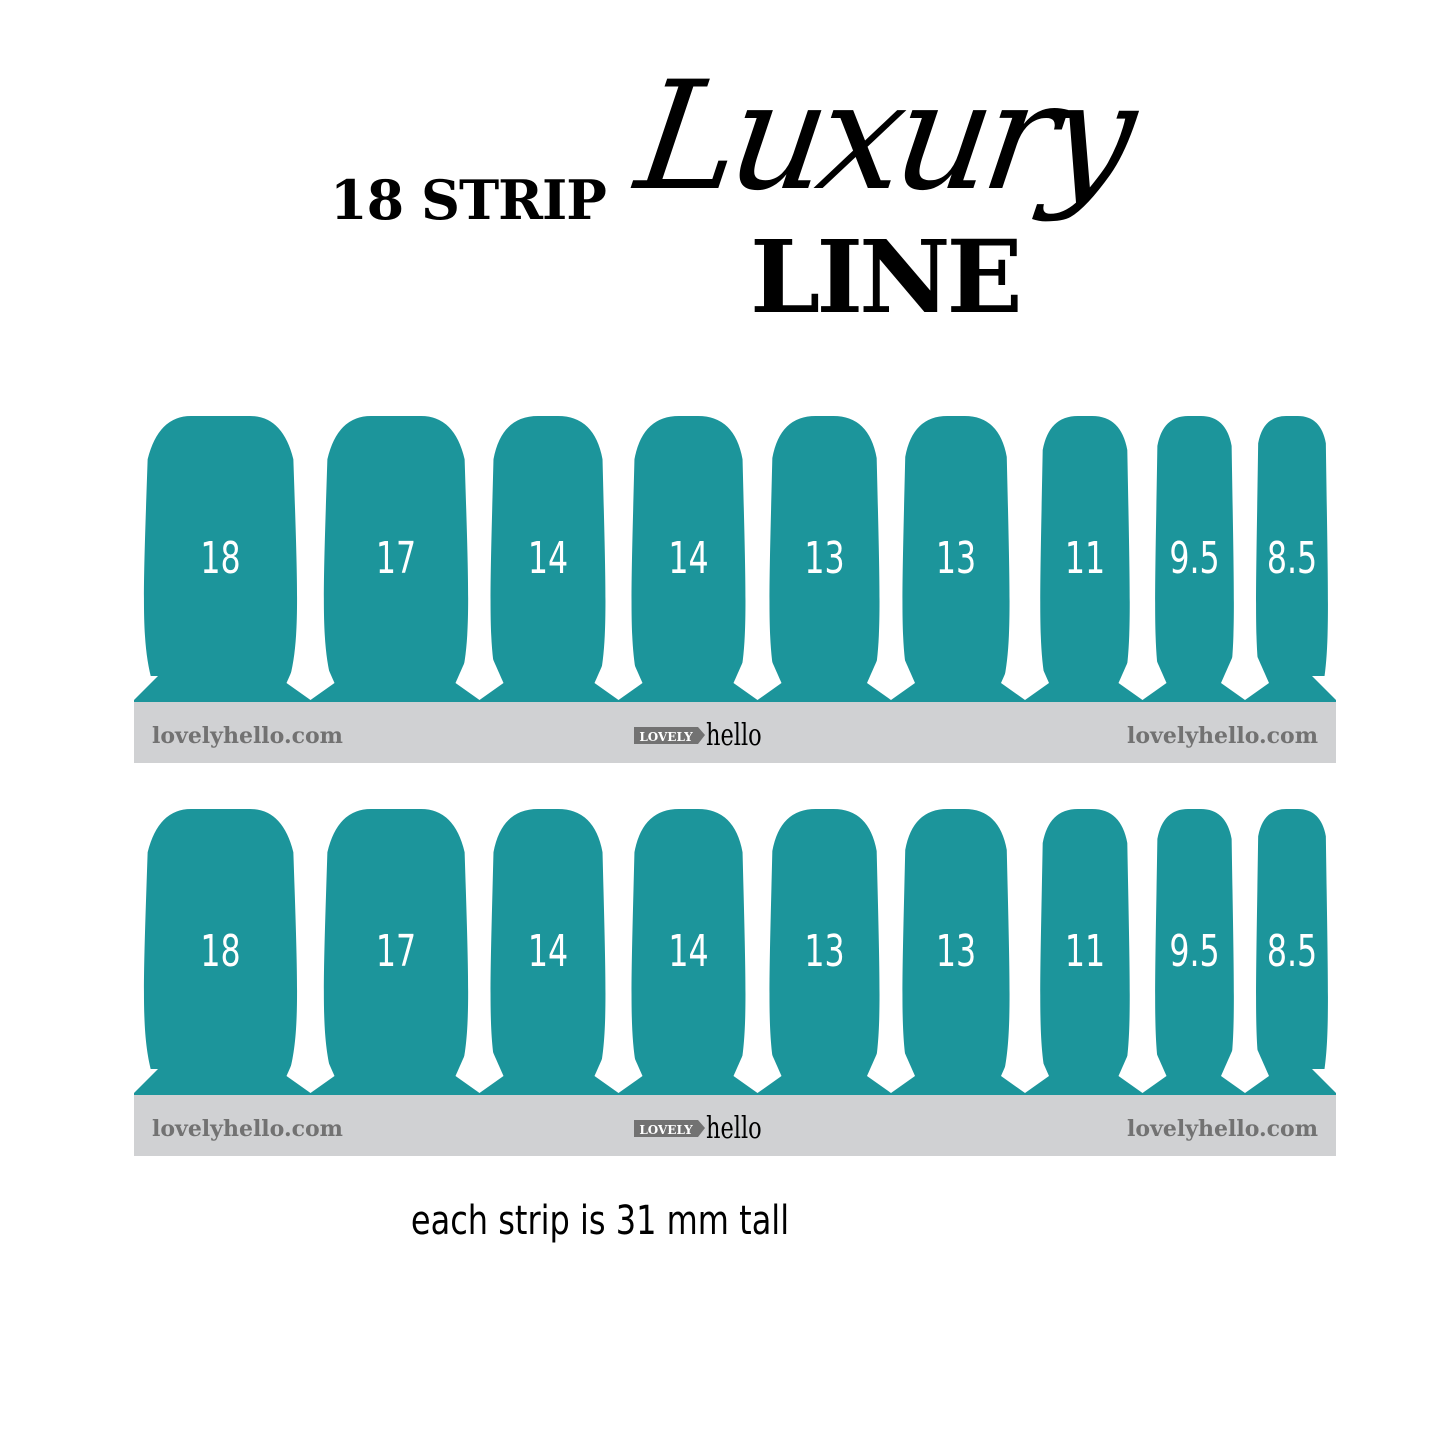 The height and width of the screenshot is (1440, 1440). Describe the element at coordinates (886, 277) in the screenshot. I see `title-suffix: LINE` at that location.